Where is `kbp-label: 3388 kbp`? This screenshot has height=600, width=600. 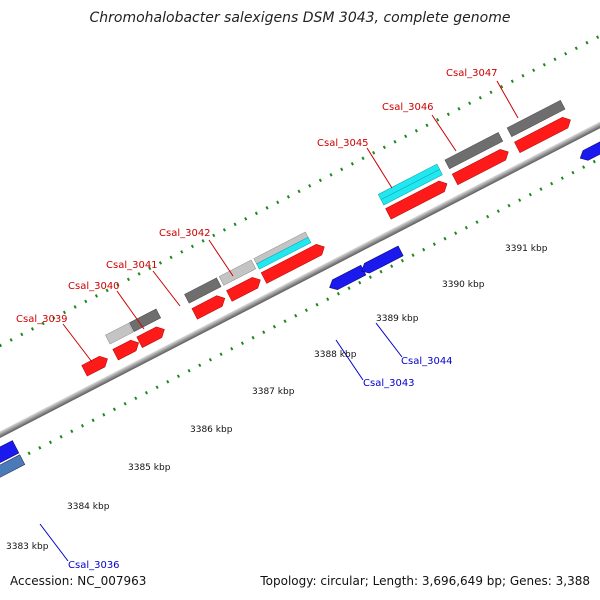
kbp-label: 3388 kbp is located at coordinates (335, 355).